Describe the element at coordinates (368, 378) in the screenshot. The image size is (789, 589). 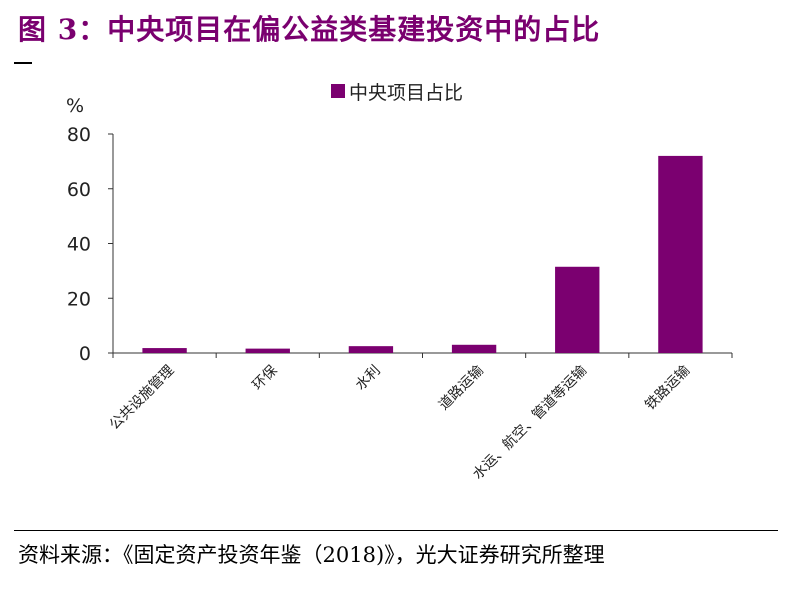
I see `x-tick-label: 水利` at that location.